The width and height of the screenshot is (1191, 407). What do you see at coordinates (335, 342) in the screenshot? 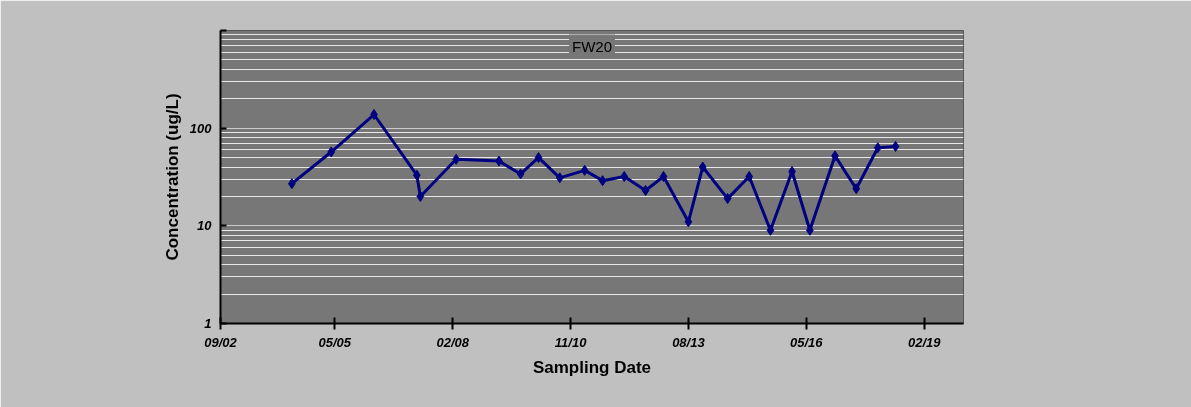
I see `x-tick-label: 05/05` at bounding box center [335, 342].